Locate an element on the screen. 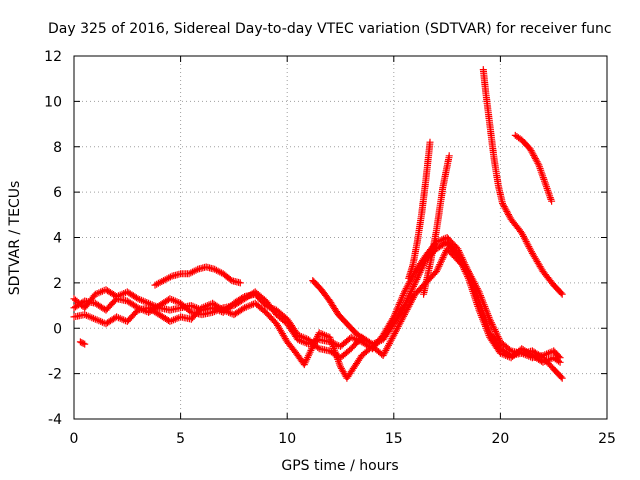 The image size is (640, 480). series-arc-morning is located at coordinates (197, 276).